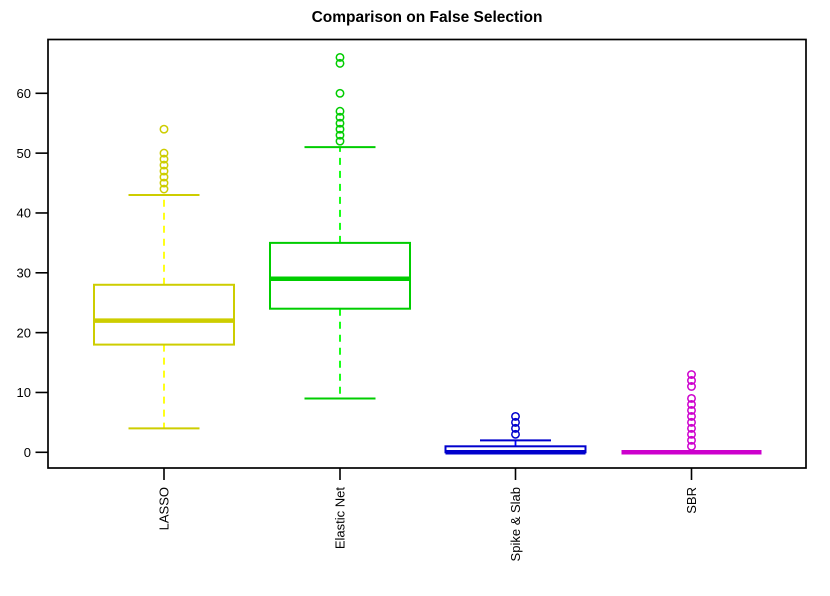 This screenshot has width=830, height=596. Describe the element at coordinates (164, 277) in the screenshot. I see `boxplot-lasso` at that location.